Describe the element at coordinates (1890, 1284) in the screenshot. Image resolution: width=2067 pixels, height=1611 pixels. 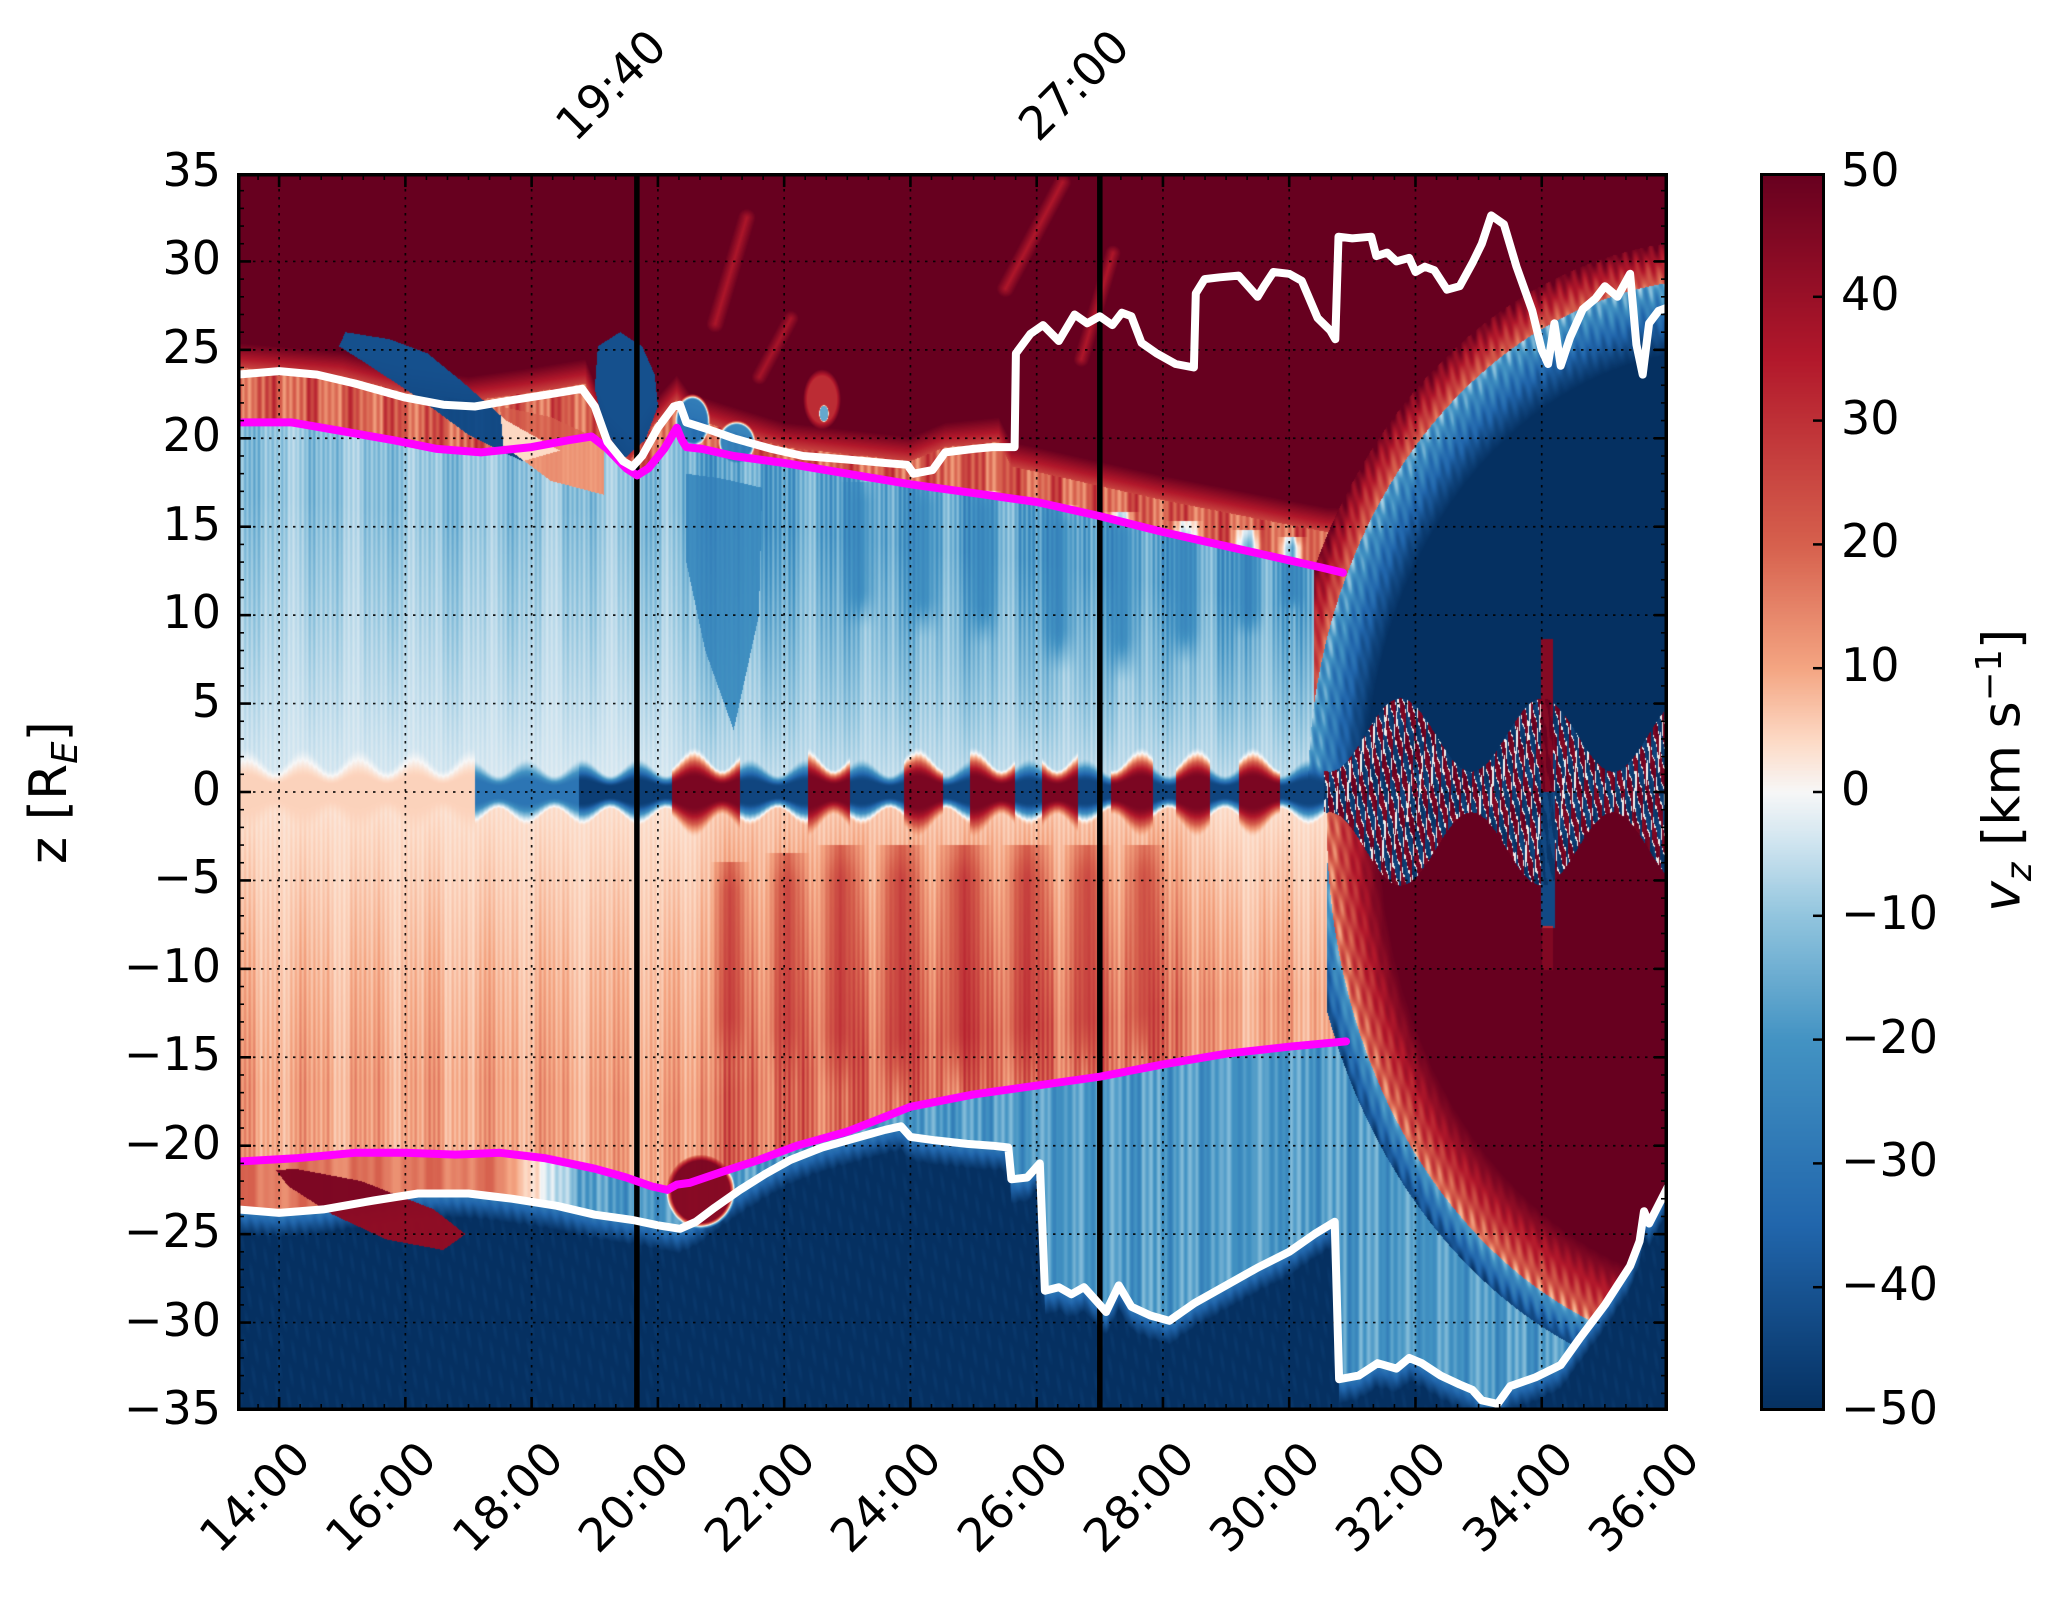
I see `colorbar-tick-label: −40` at that location.